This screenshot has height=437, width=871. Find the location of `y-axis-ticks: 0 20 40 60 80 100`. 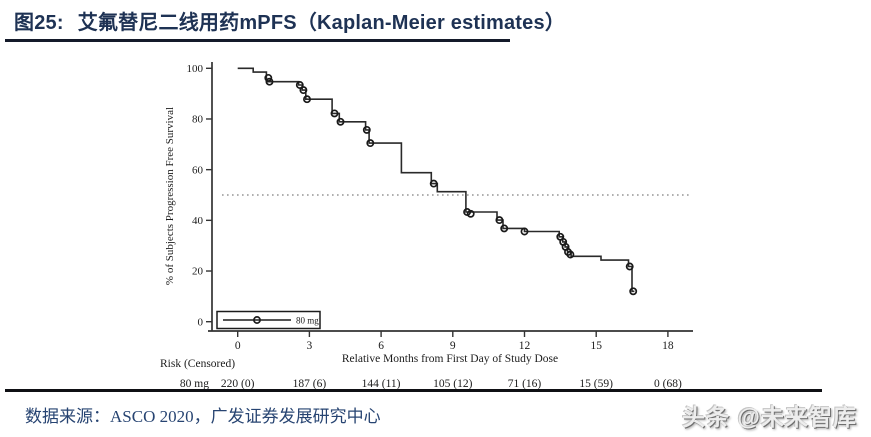

y-axis-ticks: 0 20 40 60 80 100 is located at coordinates (199, 195).